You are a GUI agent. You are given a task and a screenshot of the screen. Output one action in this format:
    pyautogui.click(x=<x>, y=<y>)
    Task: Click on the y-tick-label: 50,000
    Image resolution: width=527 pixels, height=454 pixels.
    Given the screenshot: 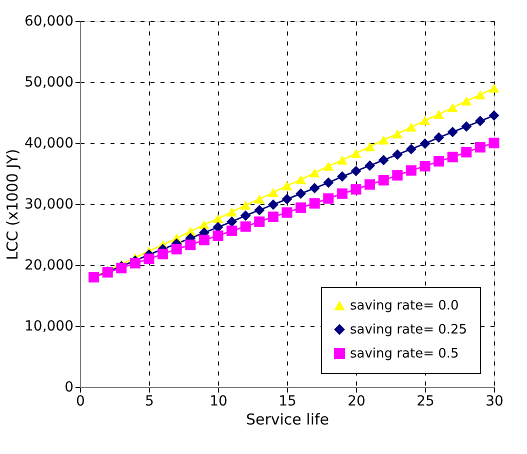 What is the action you would take?
    pyautogui.click(x=49, y=82)
    